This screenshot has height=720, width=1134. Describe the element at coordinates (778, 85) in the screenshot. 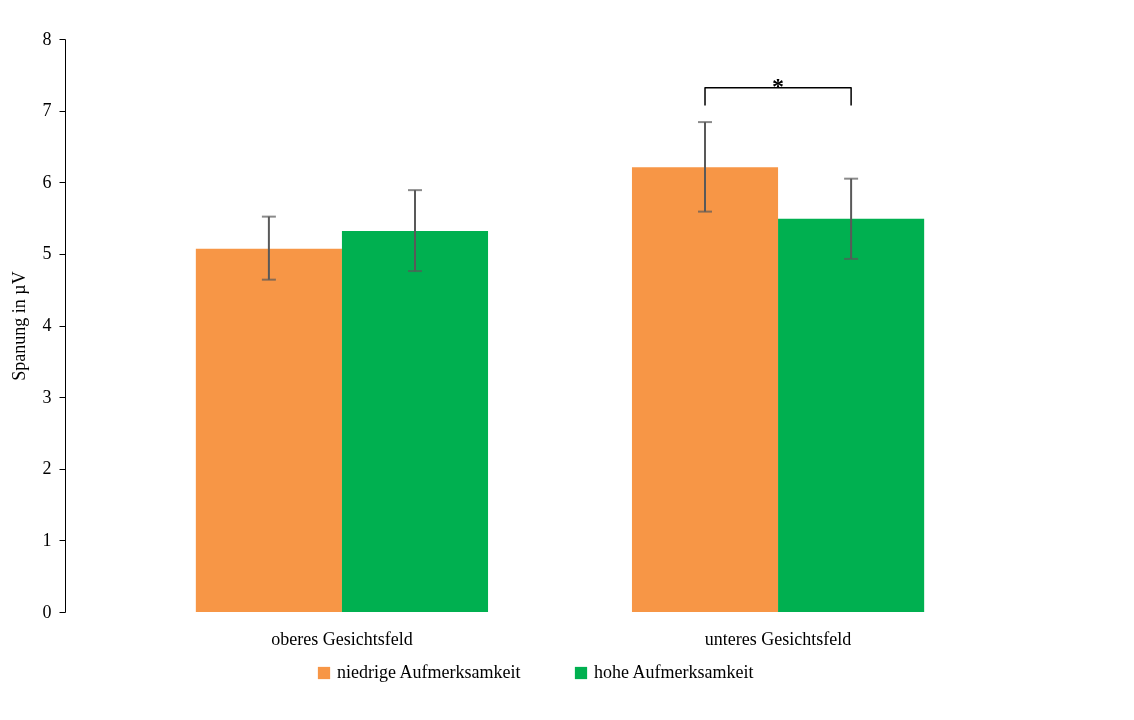

I see `annotation: *` at that location.